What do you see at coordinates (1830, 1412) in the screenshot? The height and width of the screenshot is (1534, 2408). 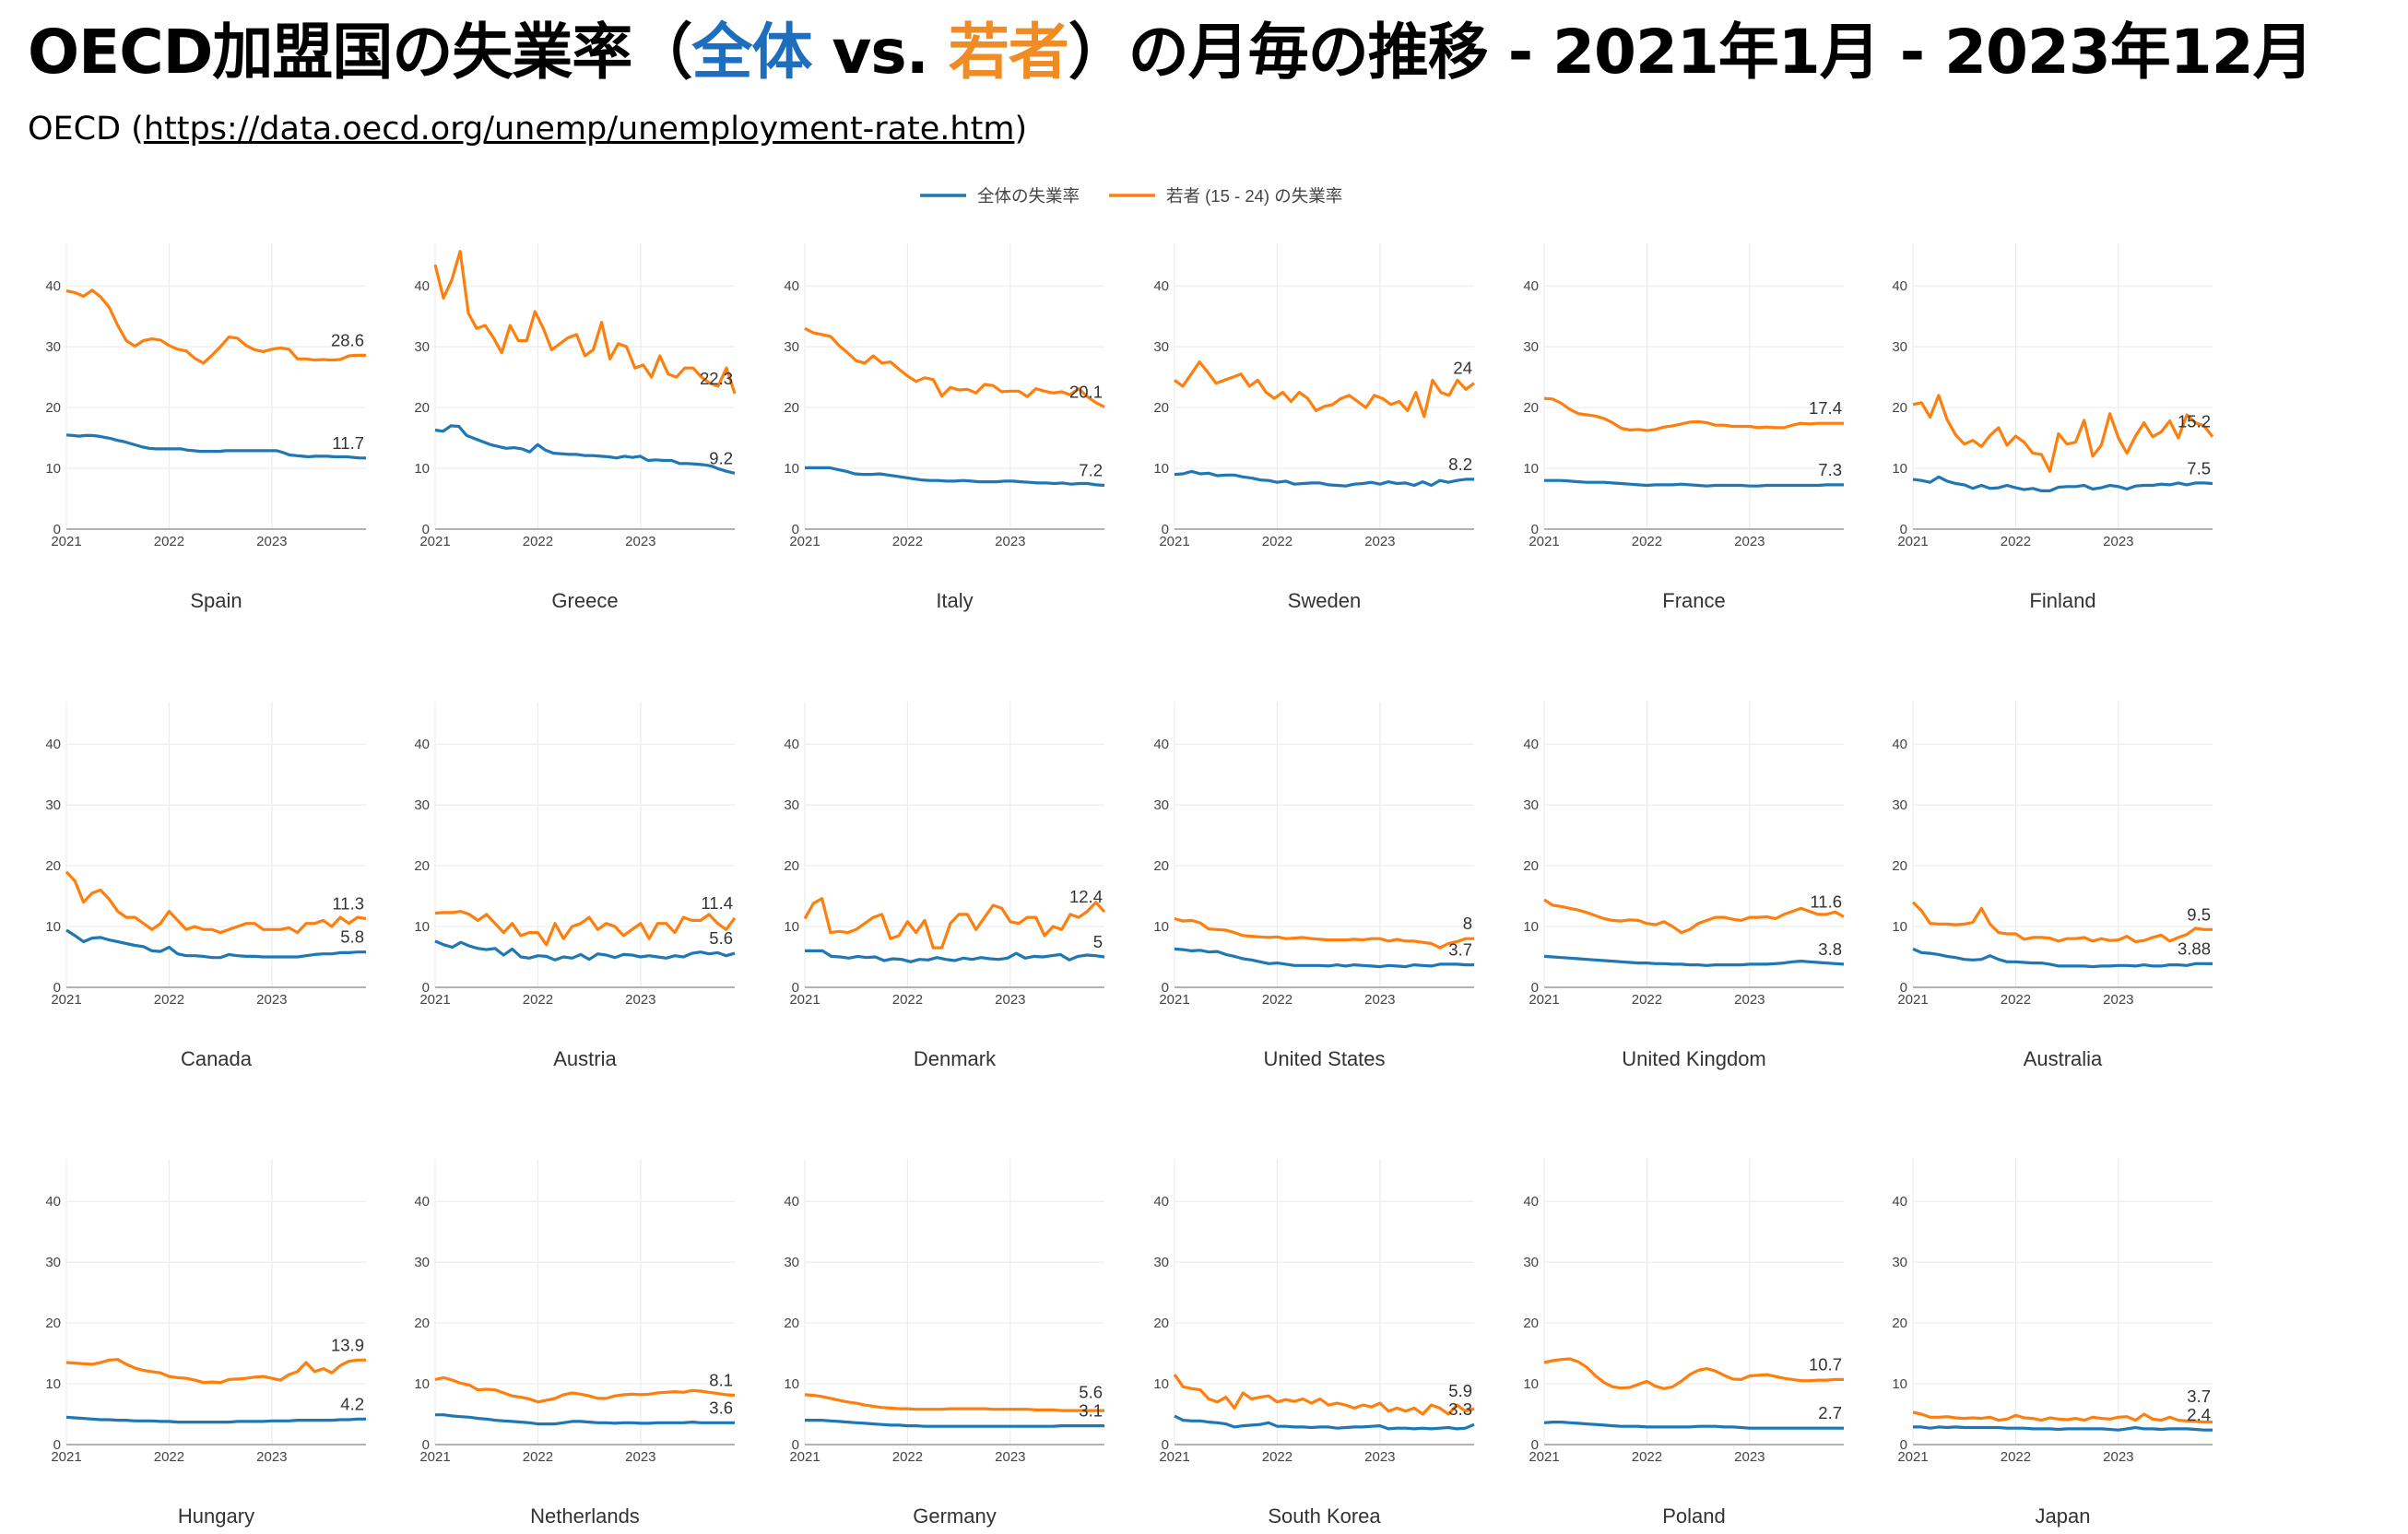 I see `overall-end-label: 2.7` at bounding box center [1830, 1412].